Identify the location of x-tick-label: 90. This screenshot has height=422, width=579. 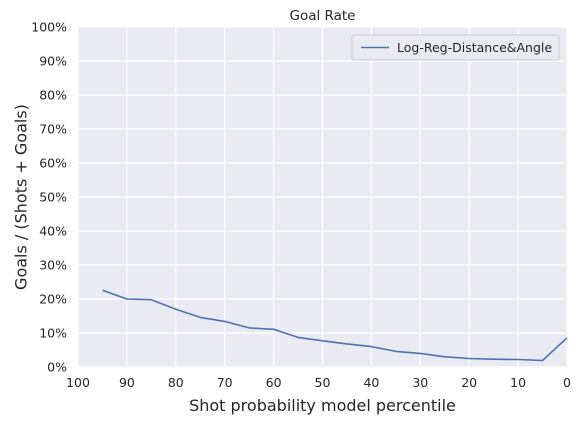
(127, 382).